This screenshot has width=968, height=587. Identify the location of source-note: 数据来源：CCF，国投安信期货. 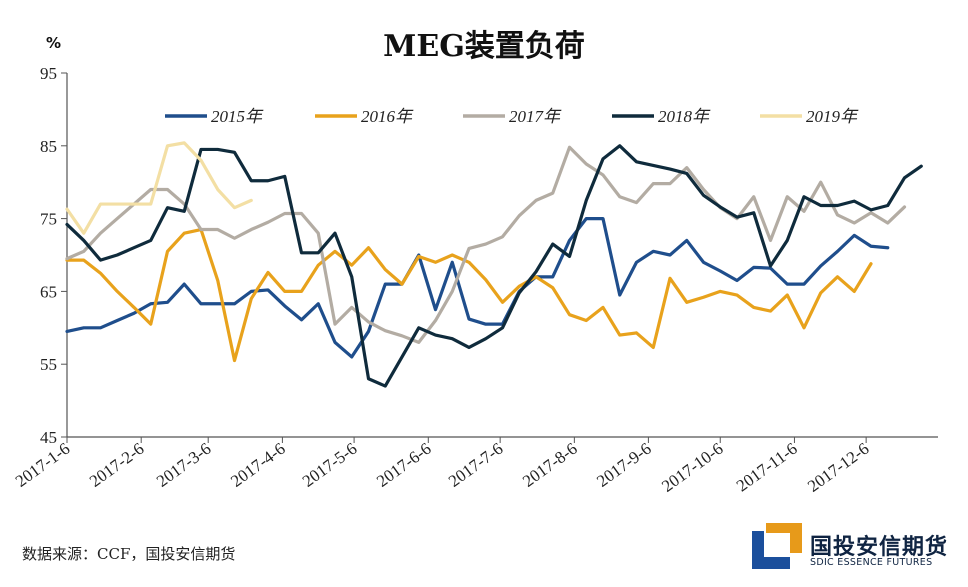
(129, 554).